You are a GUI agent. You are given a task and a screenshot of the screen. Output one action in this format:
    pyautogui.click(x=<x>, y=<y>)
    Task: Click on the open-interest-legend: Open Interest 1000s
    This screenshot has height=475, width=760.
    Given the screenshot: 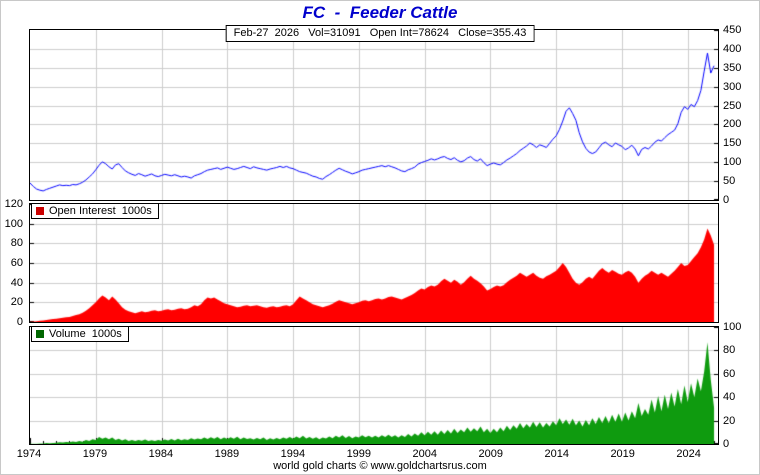 What is the action you would take?
    pyautogui.click(x=95, y=211)
    